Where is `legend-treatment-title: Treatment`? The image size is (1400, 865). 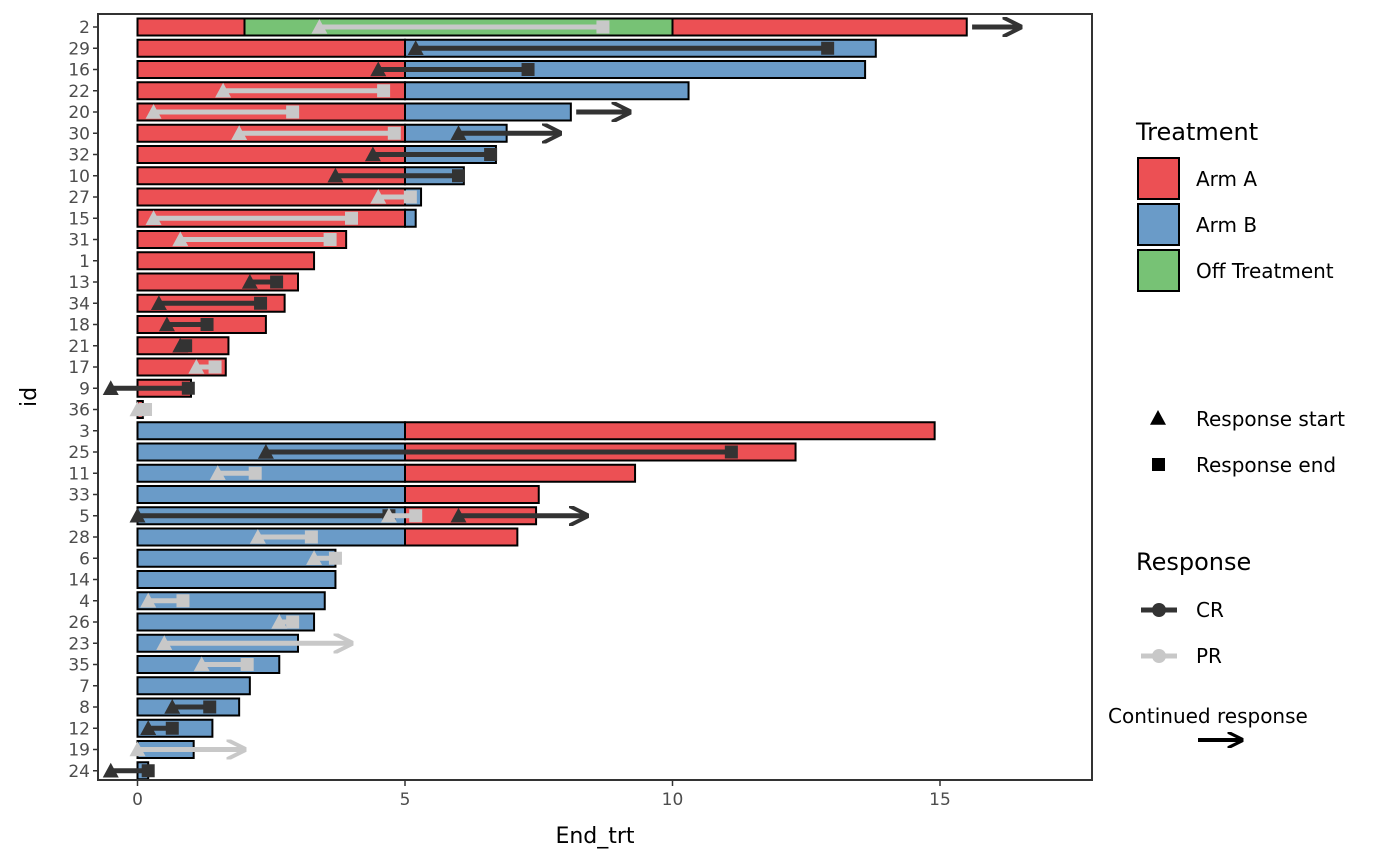 legend-treatment-title: Treatment is located at coordinates (1196, 132).